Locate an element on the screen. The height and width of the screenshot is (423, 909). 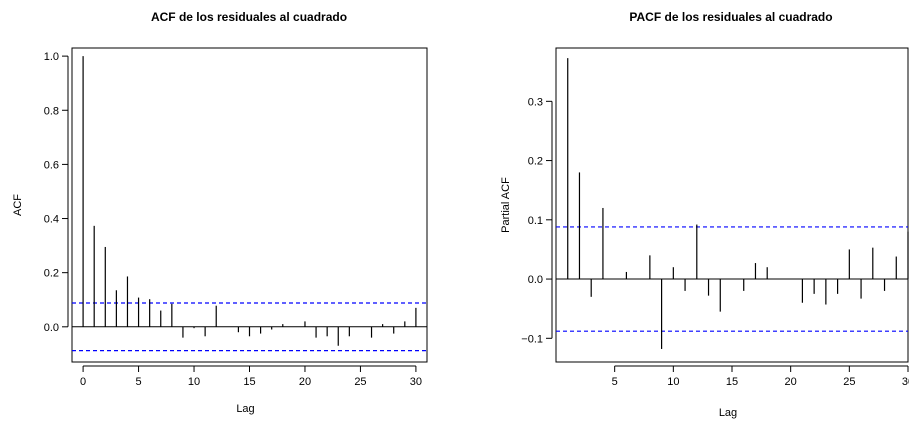
y-axis-label: ACF is located at coordinates (18, 205).